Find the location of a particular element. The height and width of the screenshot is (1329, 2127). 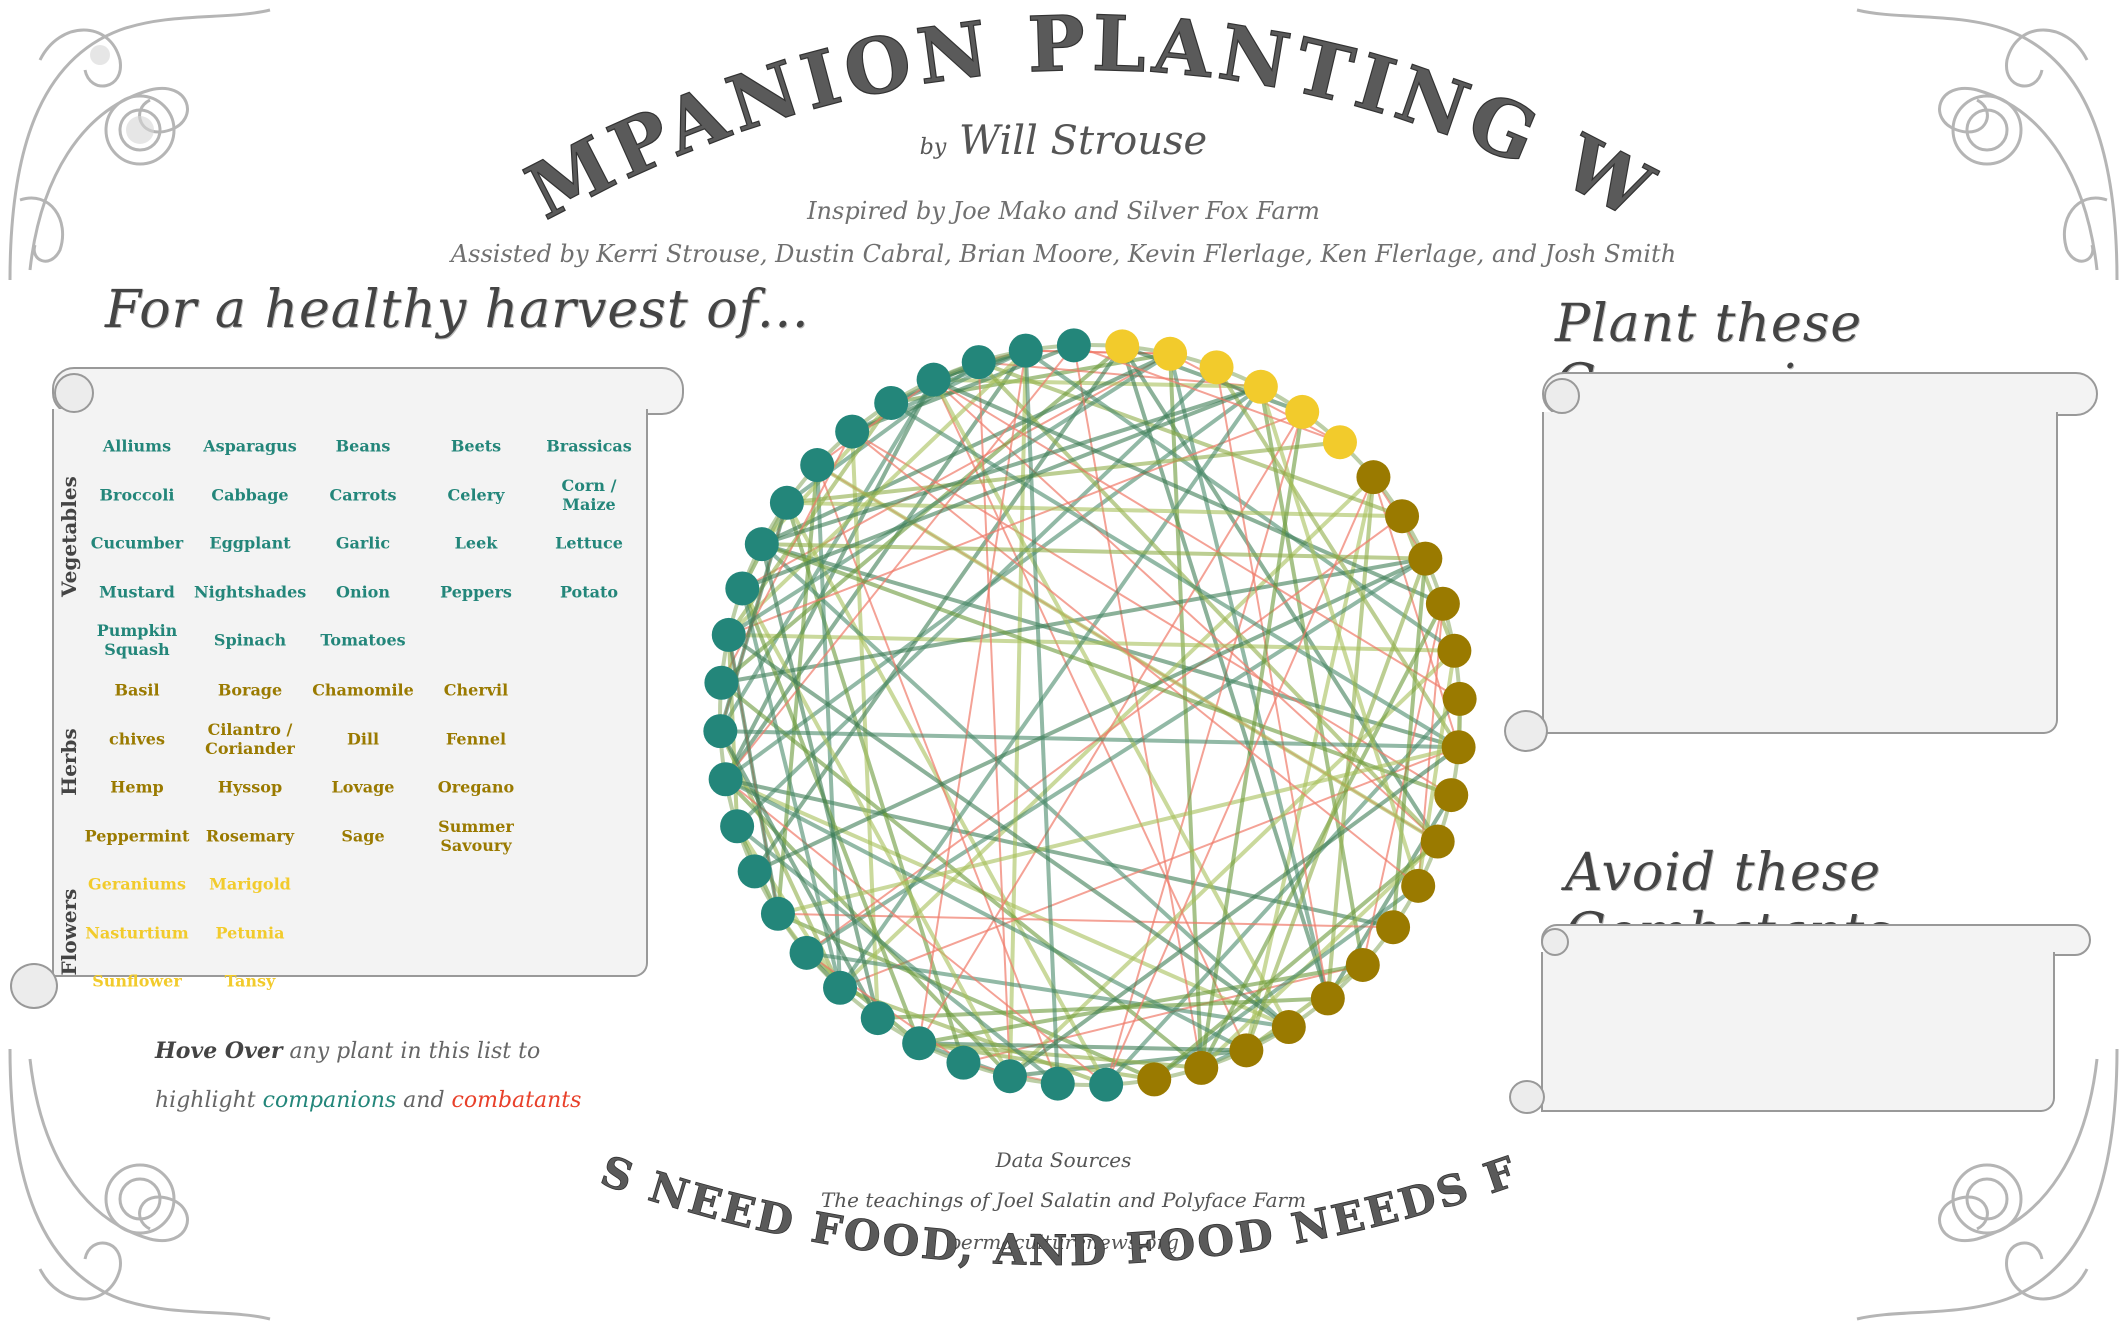

plant-item: Sunflower is located at coordinates (137, 981).